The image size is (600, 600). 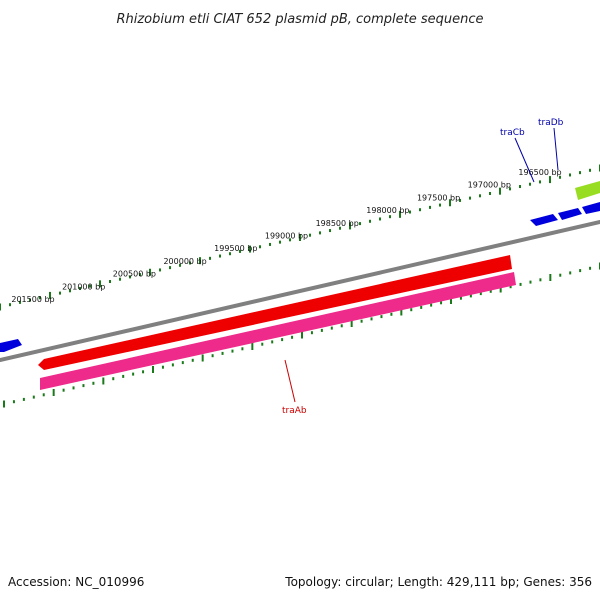 I want to click on traCb-leader, so click(x=524, y=160).